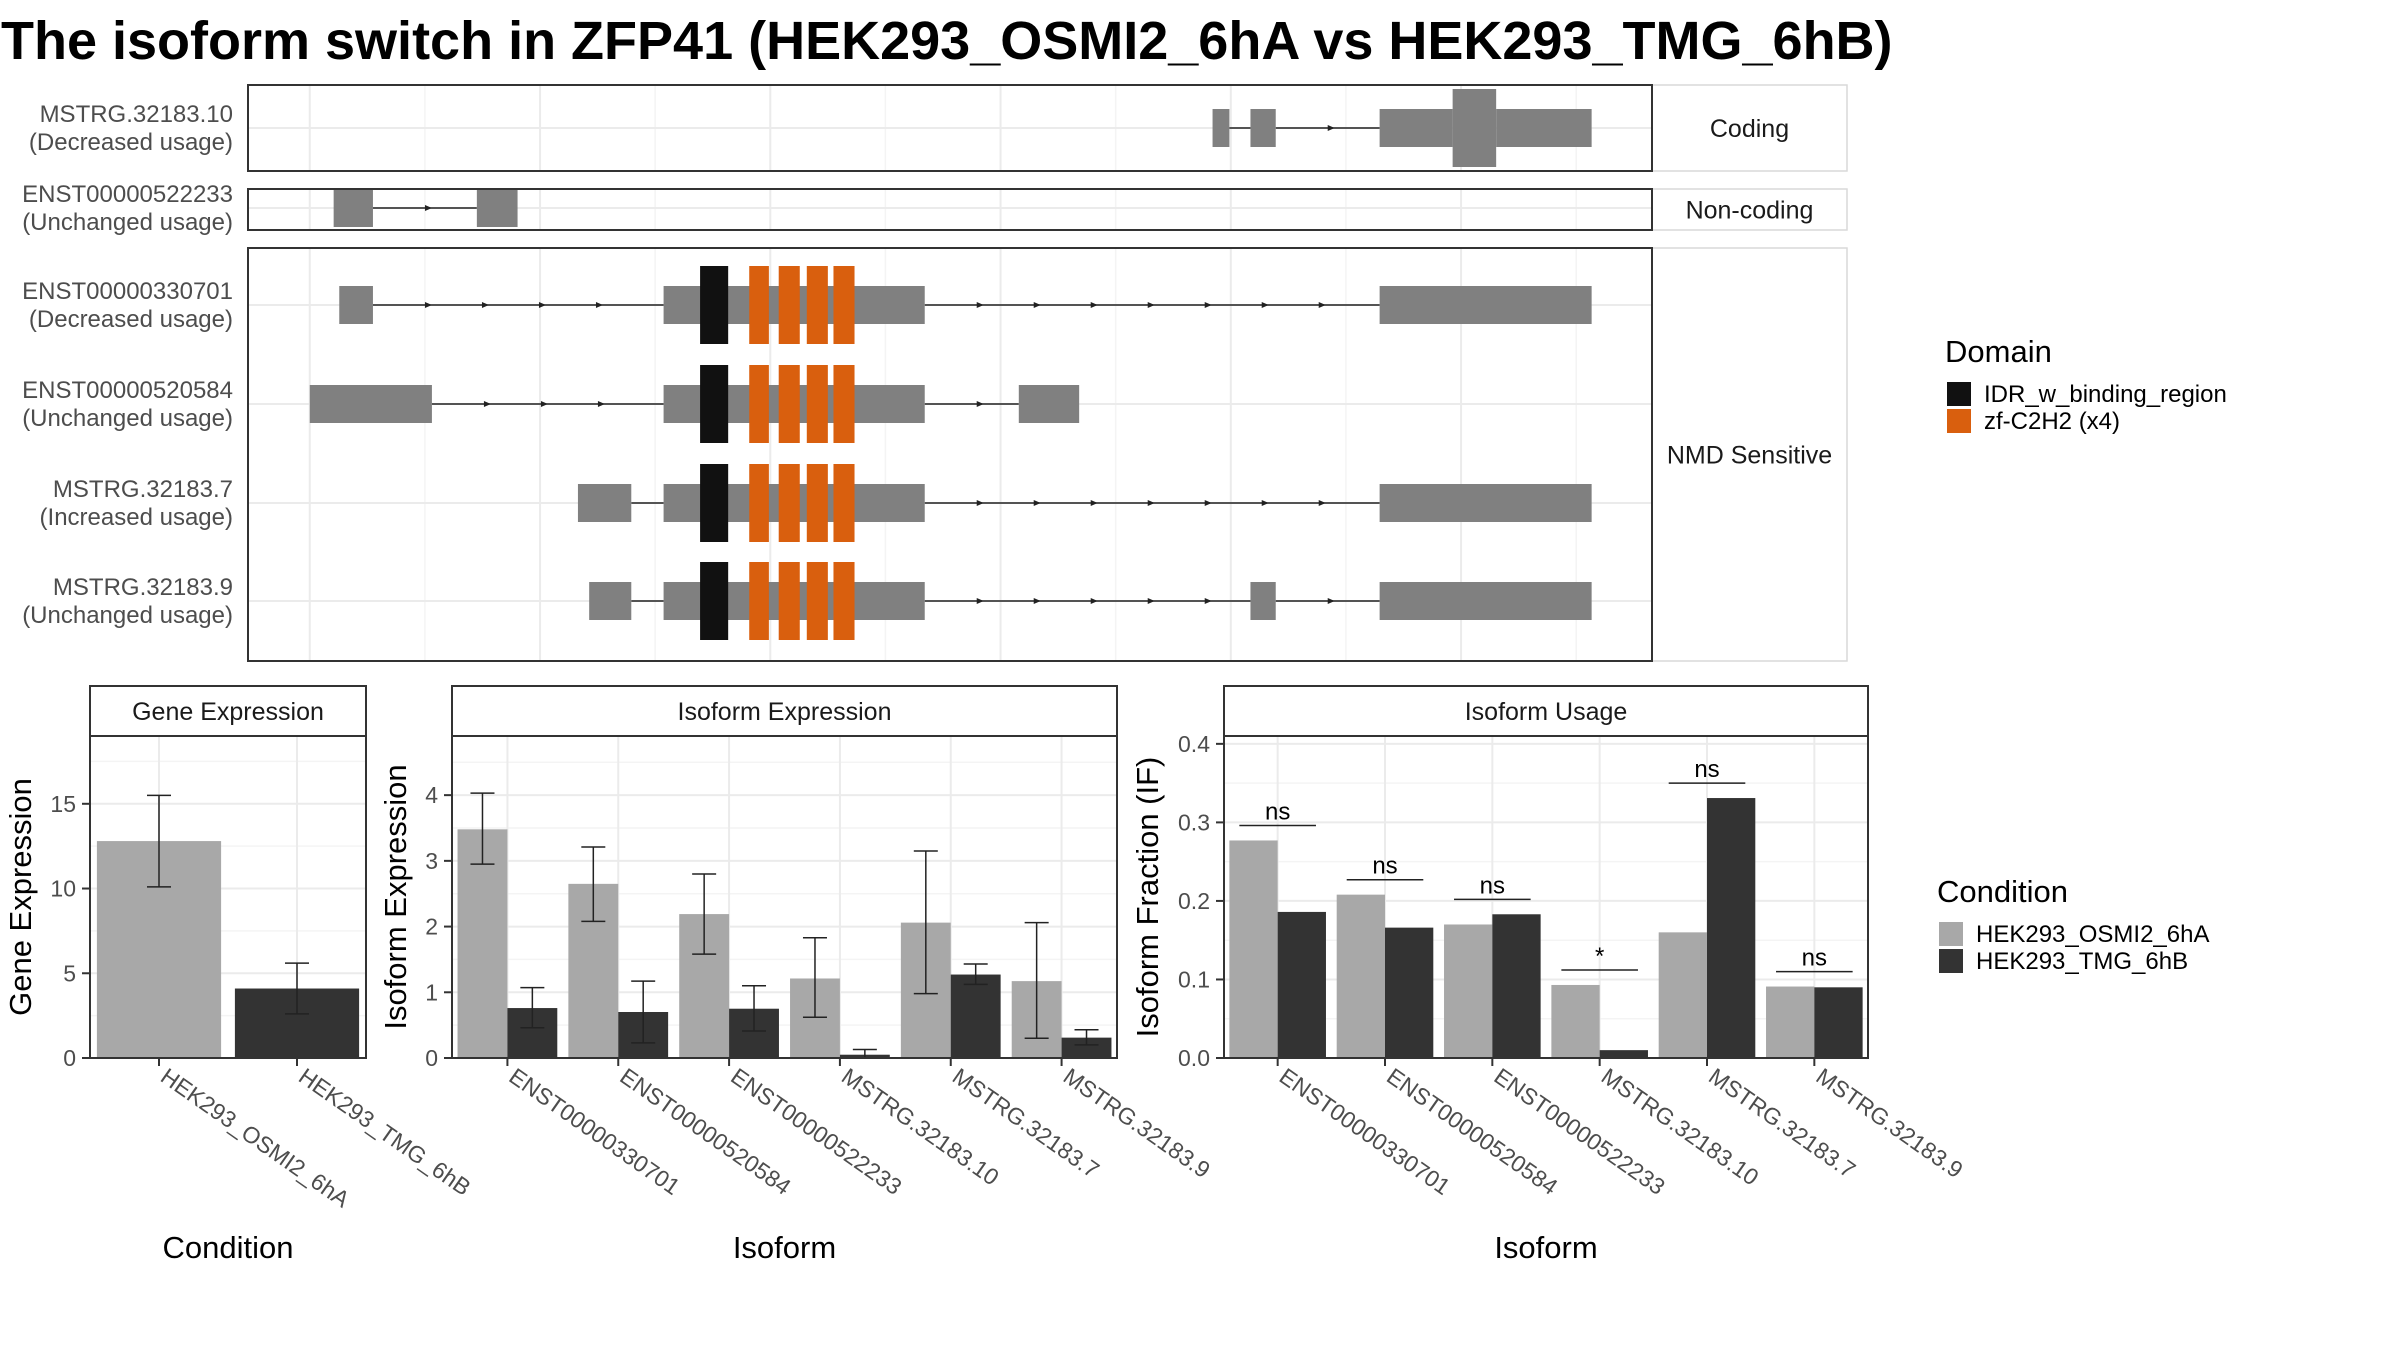 The height and width of the screenshot is (1350, 2400). What do you see at coordinates (136, 517) in the screenshot?
I see `isoform-status-label: (Increased usage)` at bounding box center [136, 517].